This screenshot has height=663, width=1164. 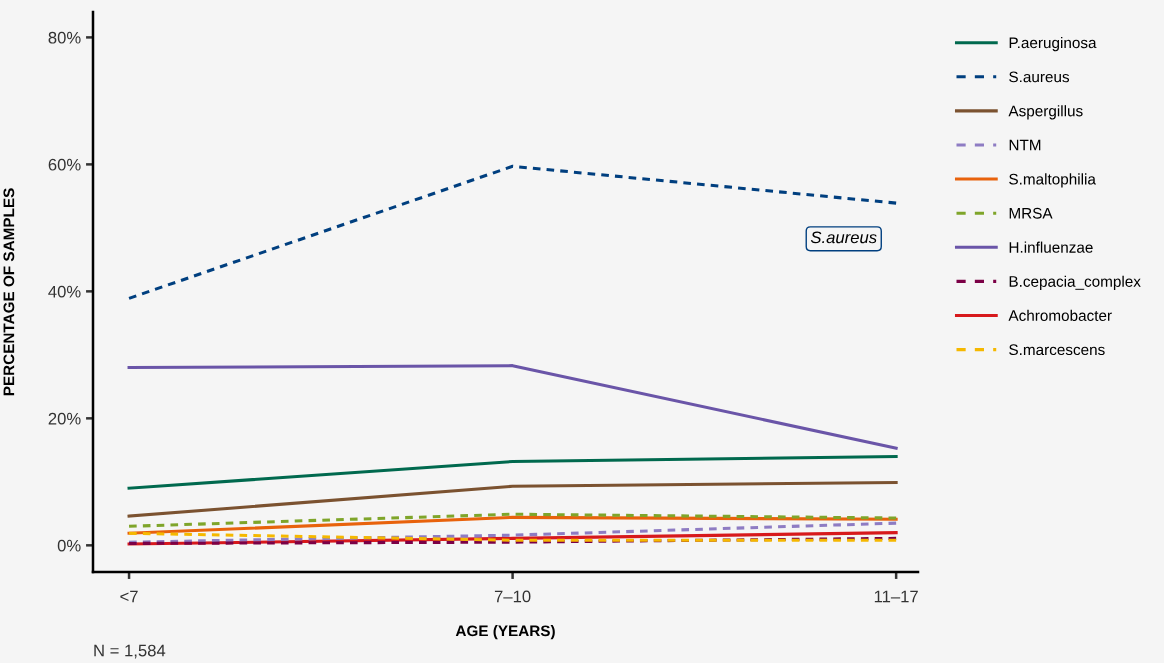 I want to click on legend-label: Aspergillus, so click(x=1045, y=112).